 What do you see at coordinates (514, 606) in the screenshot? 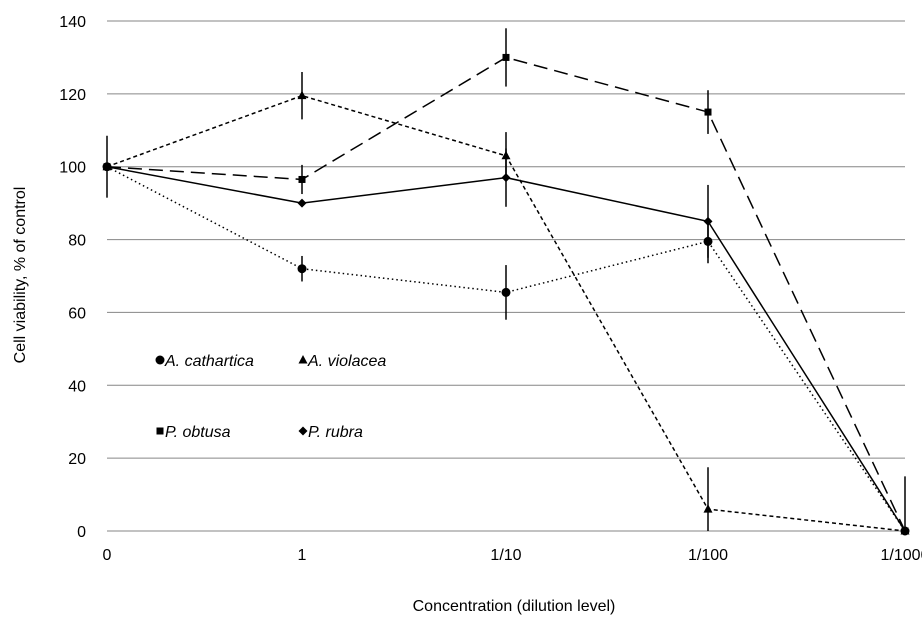
I see `x-axis-title: Concentration (dilution level)` at bounding box center [514, 606].